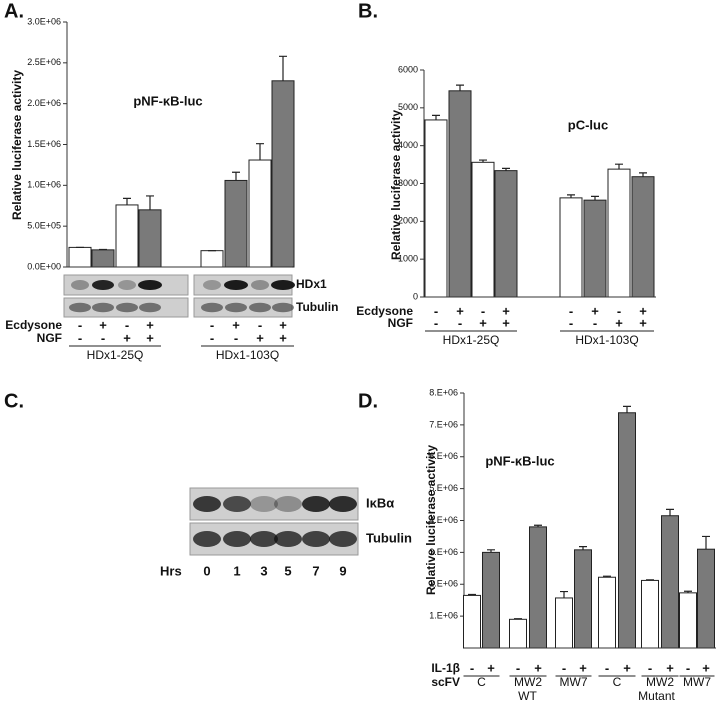 This screenshot has height=715, width=720. I want to click on lane-label: 9, so click(342, 570).